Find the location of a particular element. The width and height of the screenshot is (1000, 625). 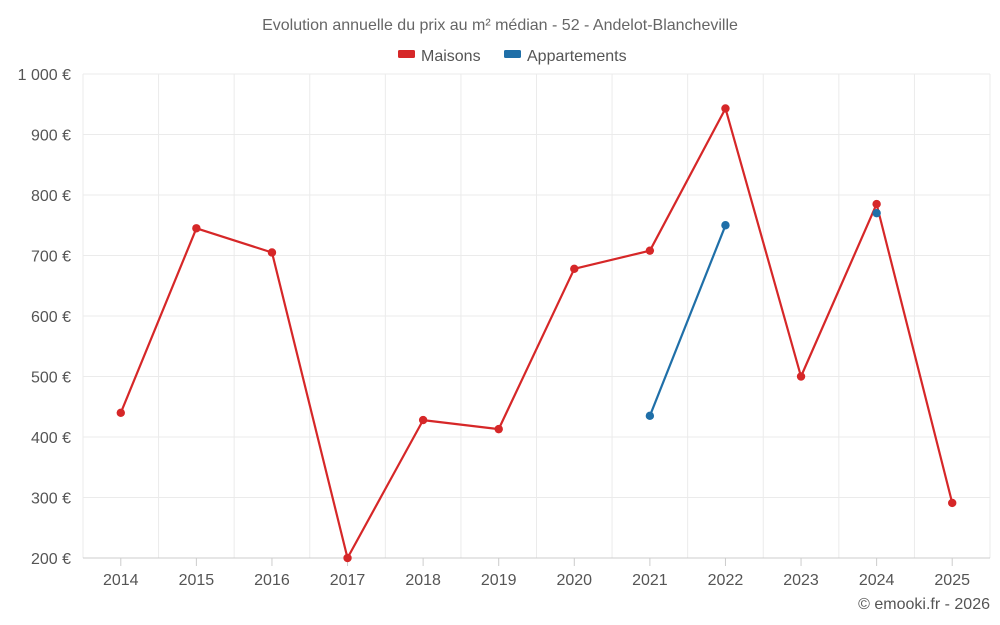

x-tick-label: 2014 is located at coordinates (121, 580).